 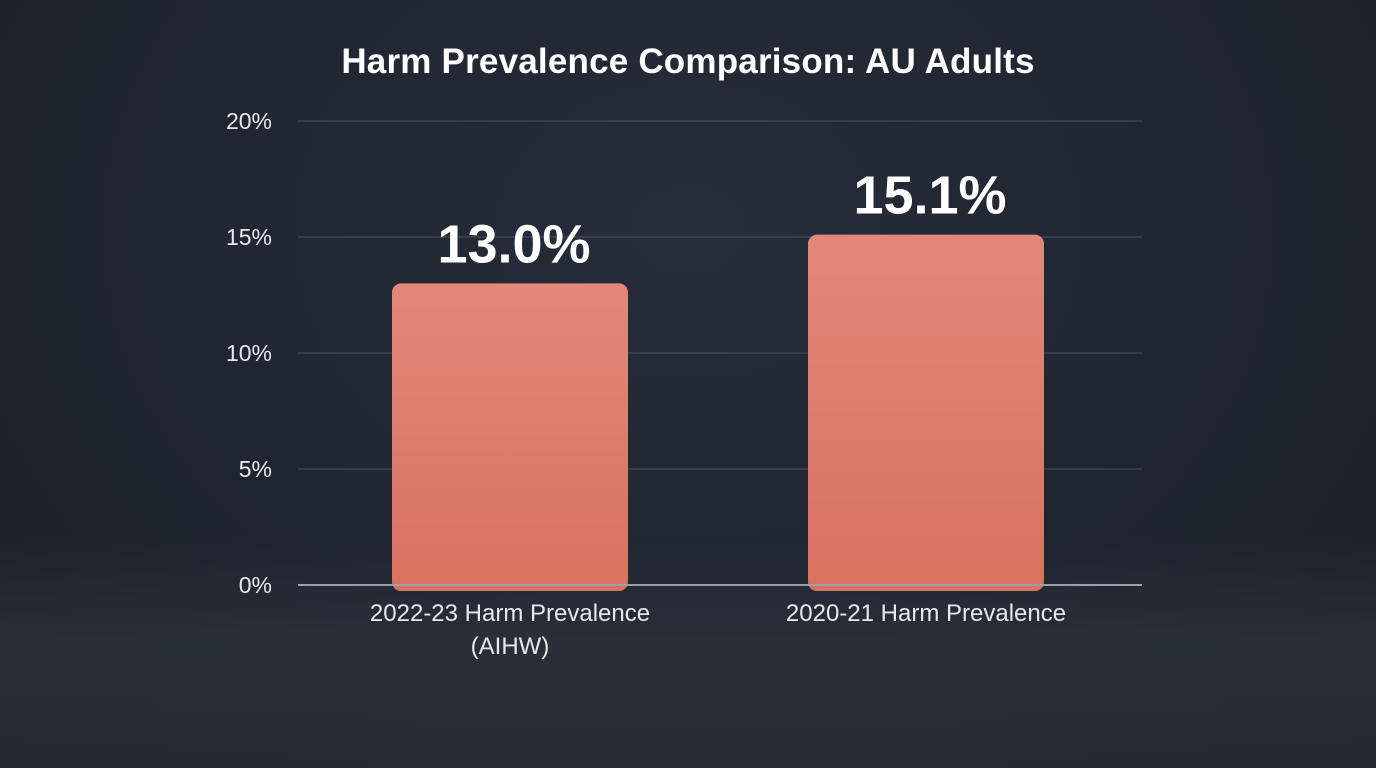 I want to click on y-axis: 0% 5% 10% 15% 20%, so click(x=249, y=353).